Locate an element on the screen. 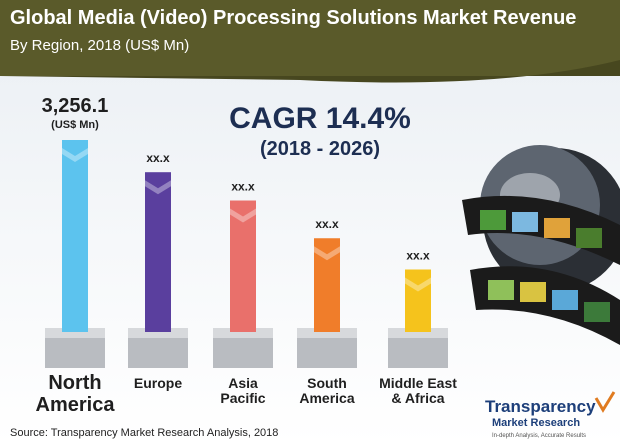  logo-tagline: In-depth Analysis, Accurate Results is located at coordinates (539, 436).